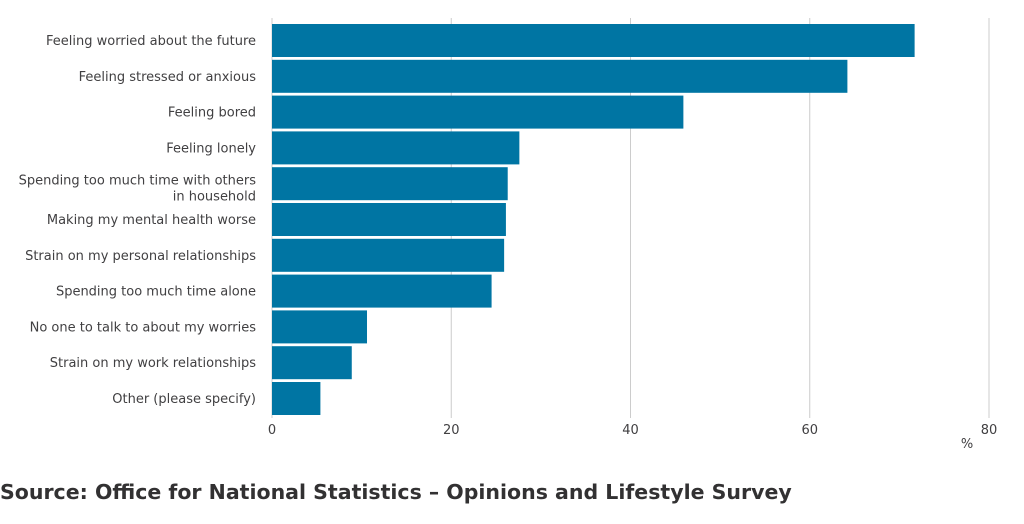 The height and width of the screenshot is (524, 1024). Describe the element at coordinates (212, 113) in the screenshot. I see `category-label: Feeling bored` at that location.